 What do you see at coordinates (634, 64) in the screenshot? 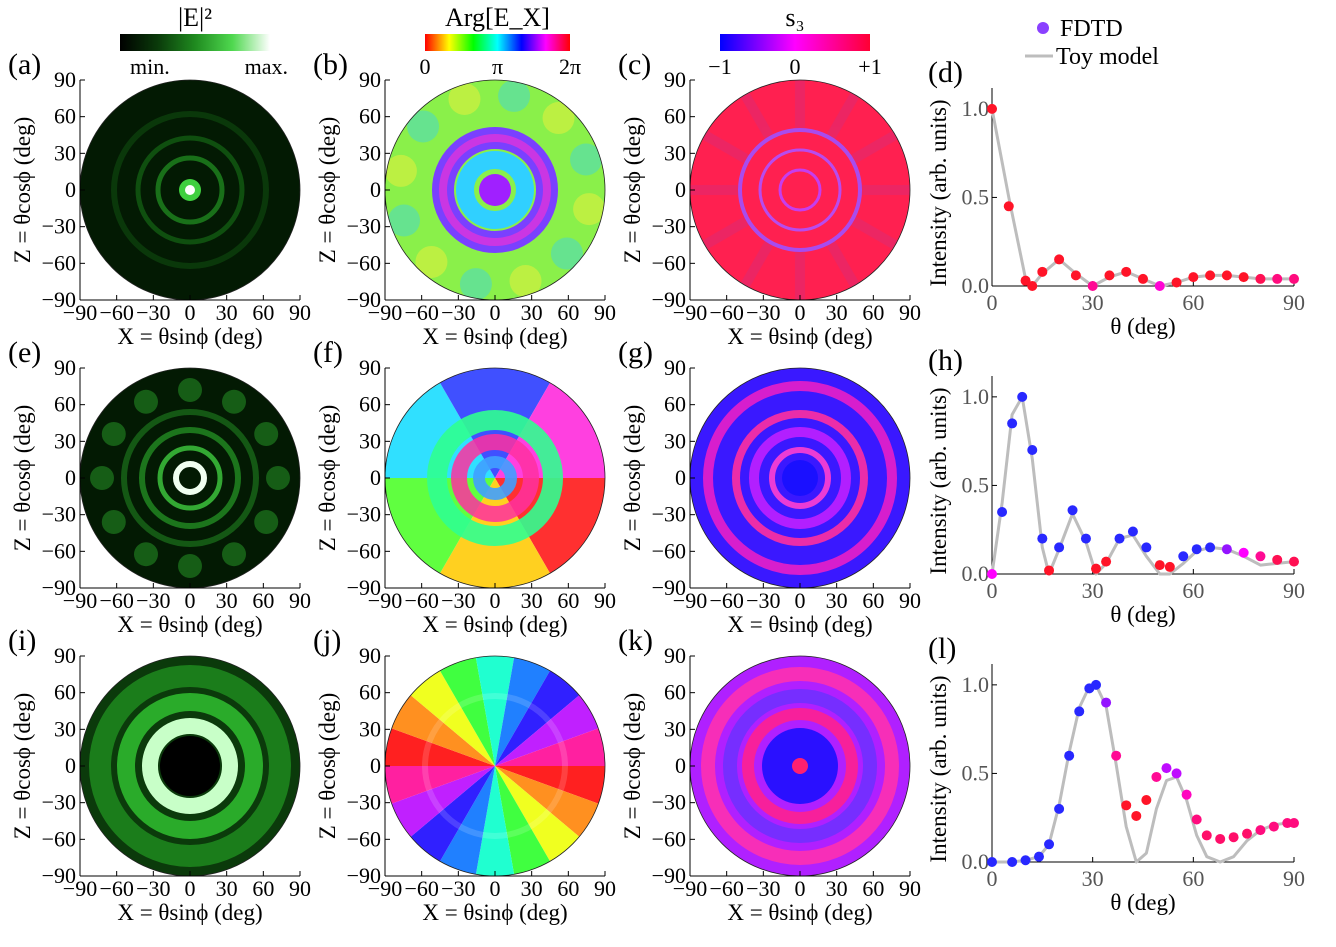
I see `panel-label: (c)` at bounding box center [634, 64].